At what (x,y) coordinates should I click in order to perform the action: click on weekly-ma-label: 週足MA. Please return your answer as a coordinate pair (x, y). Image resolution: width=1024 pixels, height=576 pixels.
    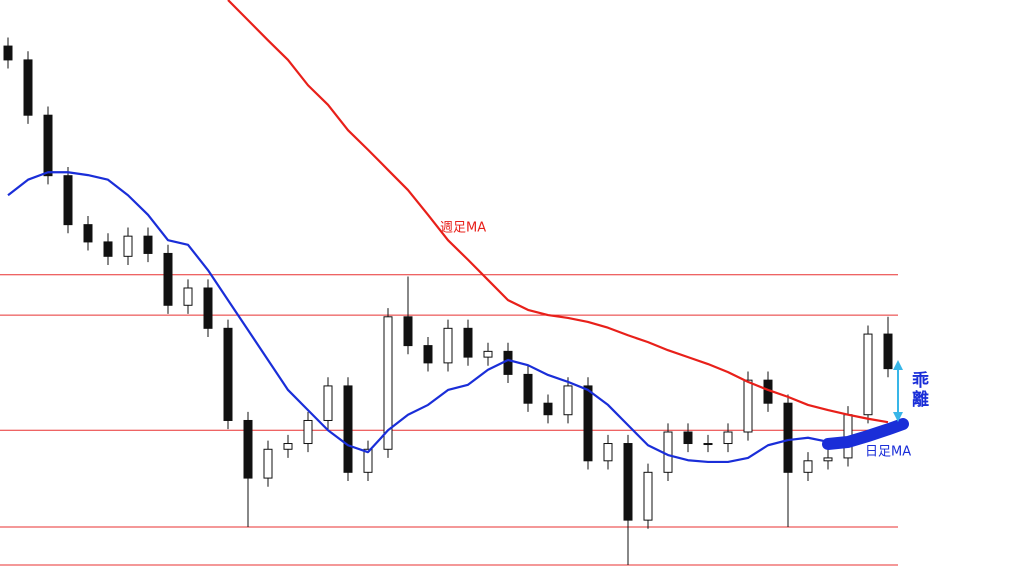
    Looking at the image, I should click on (463, 228).